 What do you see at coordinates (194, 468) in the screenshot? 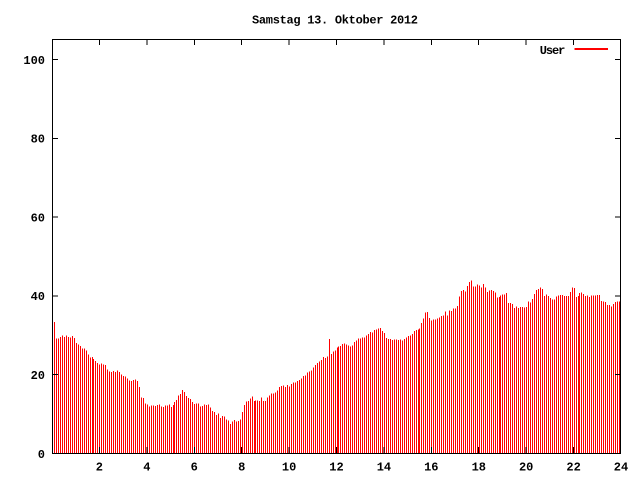
I see `svg-text: 6` at bounding box center [194, 468].